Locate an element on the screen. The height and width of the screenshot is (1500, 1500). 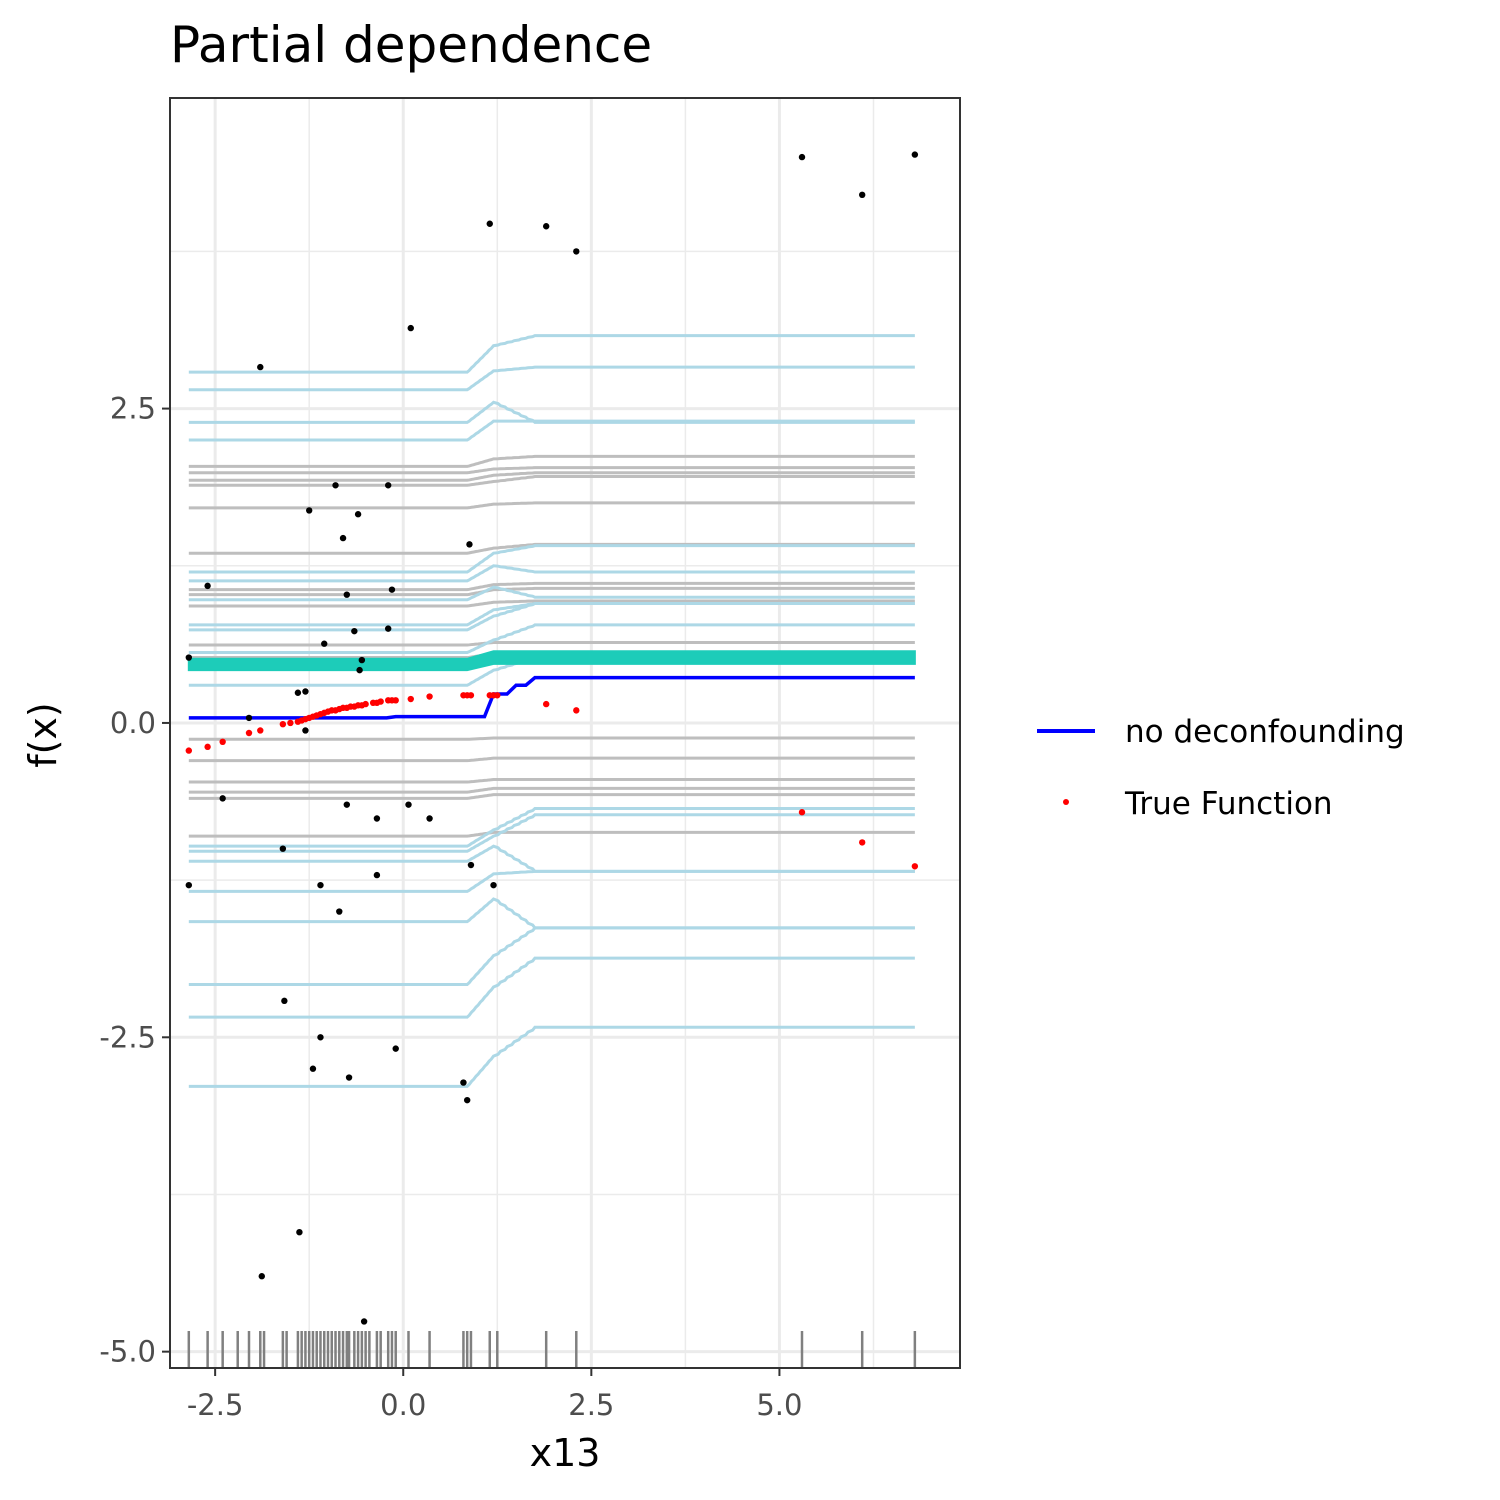
y-tick-label: -2.5 is located at coordinates (127, 1037).